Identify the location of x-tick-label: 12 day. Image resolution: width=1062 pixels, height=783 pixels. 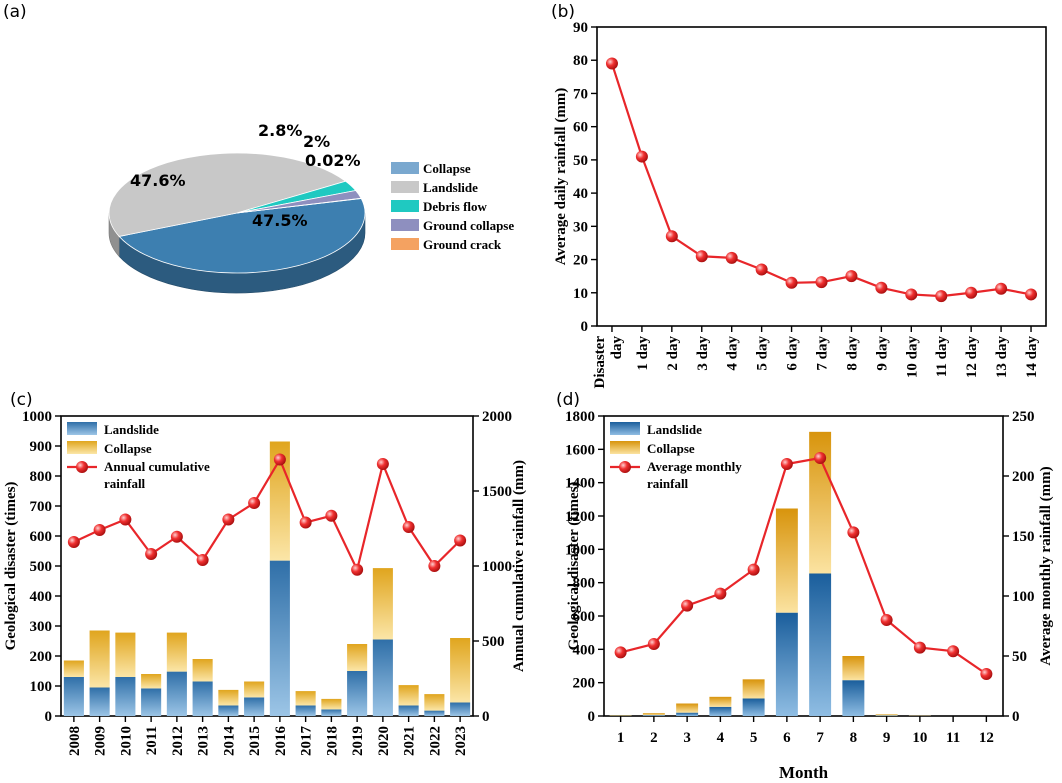
(972, 357).